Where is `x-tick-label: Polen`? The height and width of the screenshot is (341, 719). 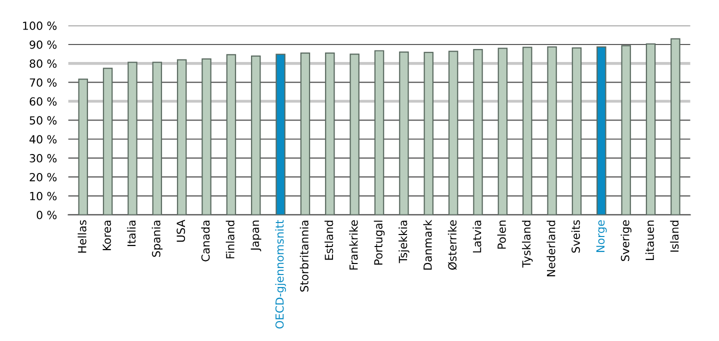 x-tick-label: Polen is located at coordinates (501, 234).